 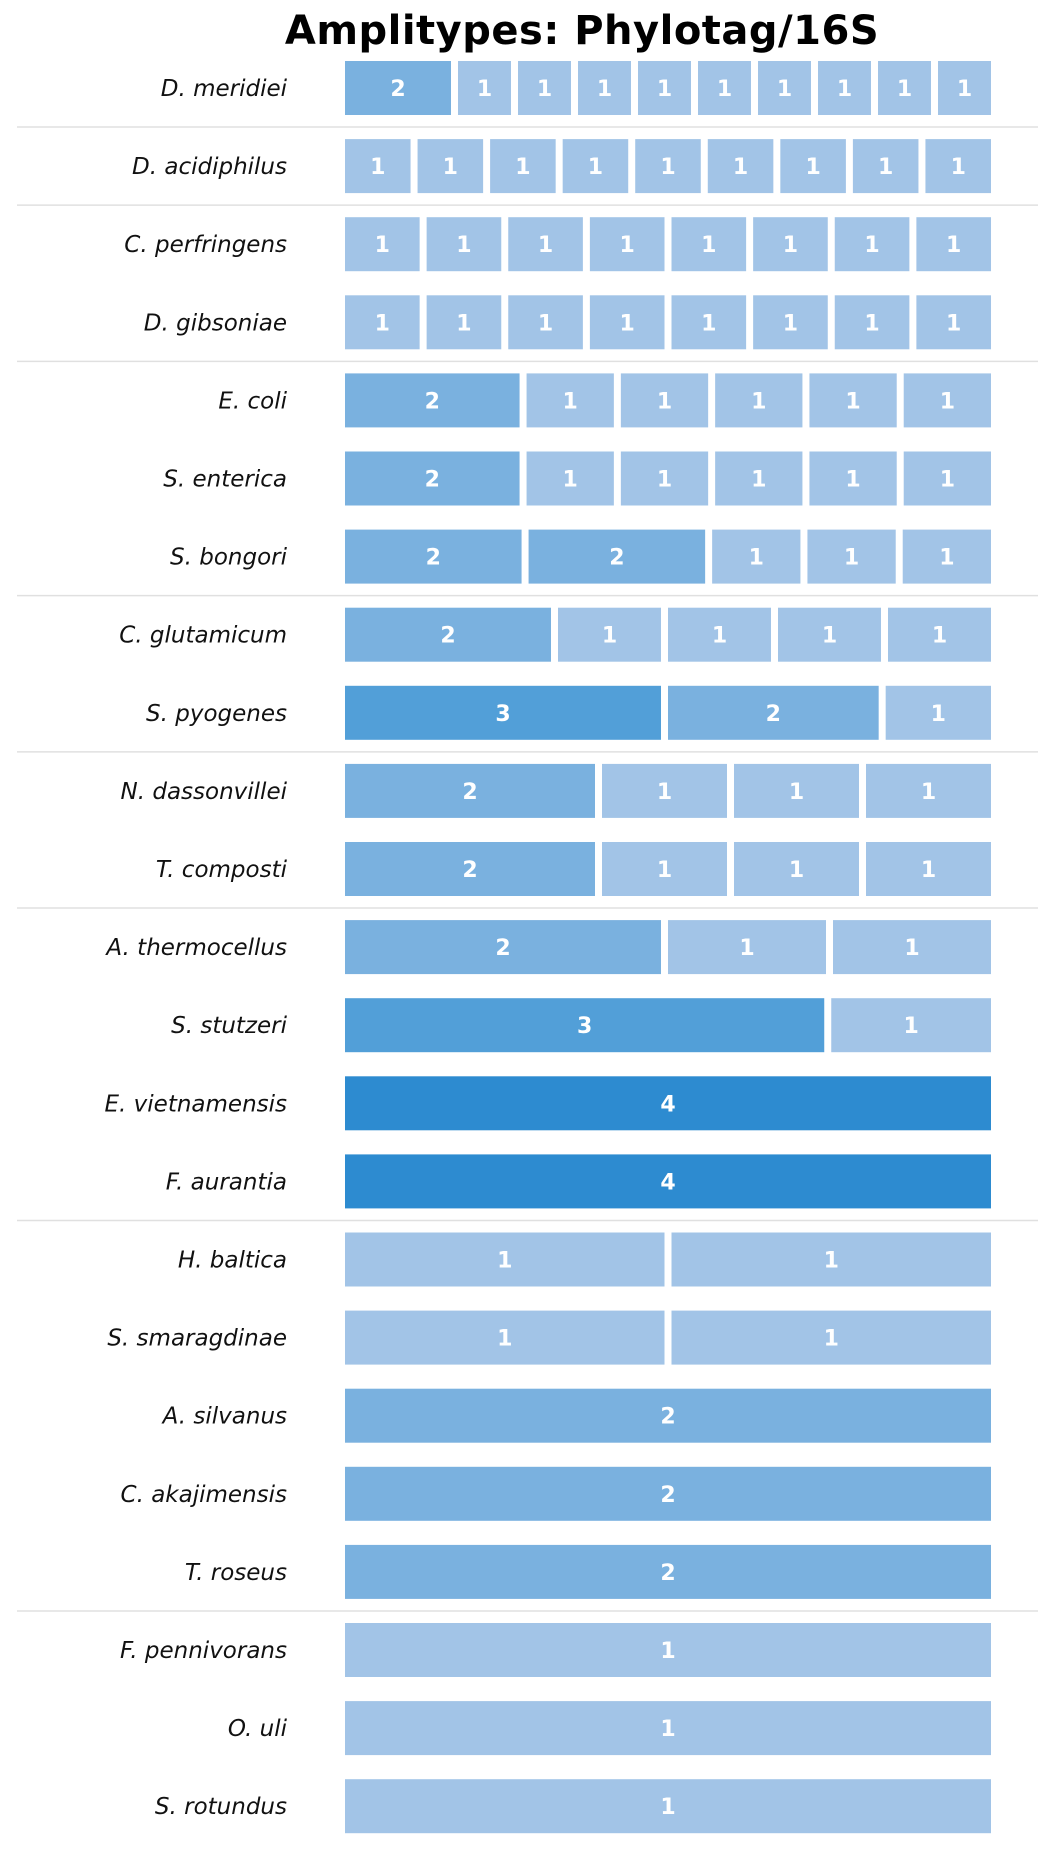 What do you see at coordinates (224, 89) in the screenshot?
I see `species-label: D. meridiei` at bounding box center [224, 89].